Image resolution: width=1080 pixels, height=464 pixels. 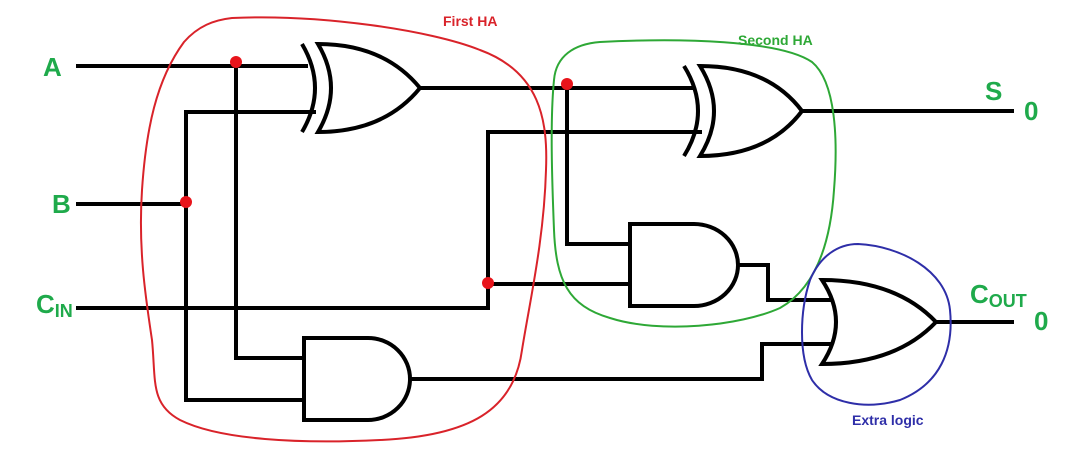 I want to click on xor-gate-1-body, so click(x=368, y=88).